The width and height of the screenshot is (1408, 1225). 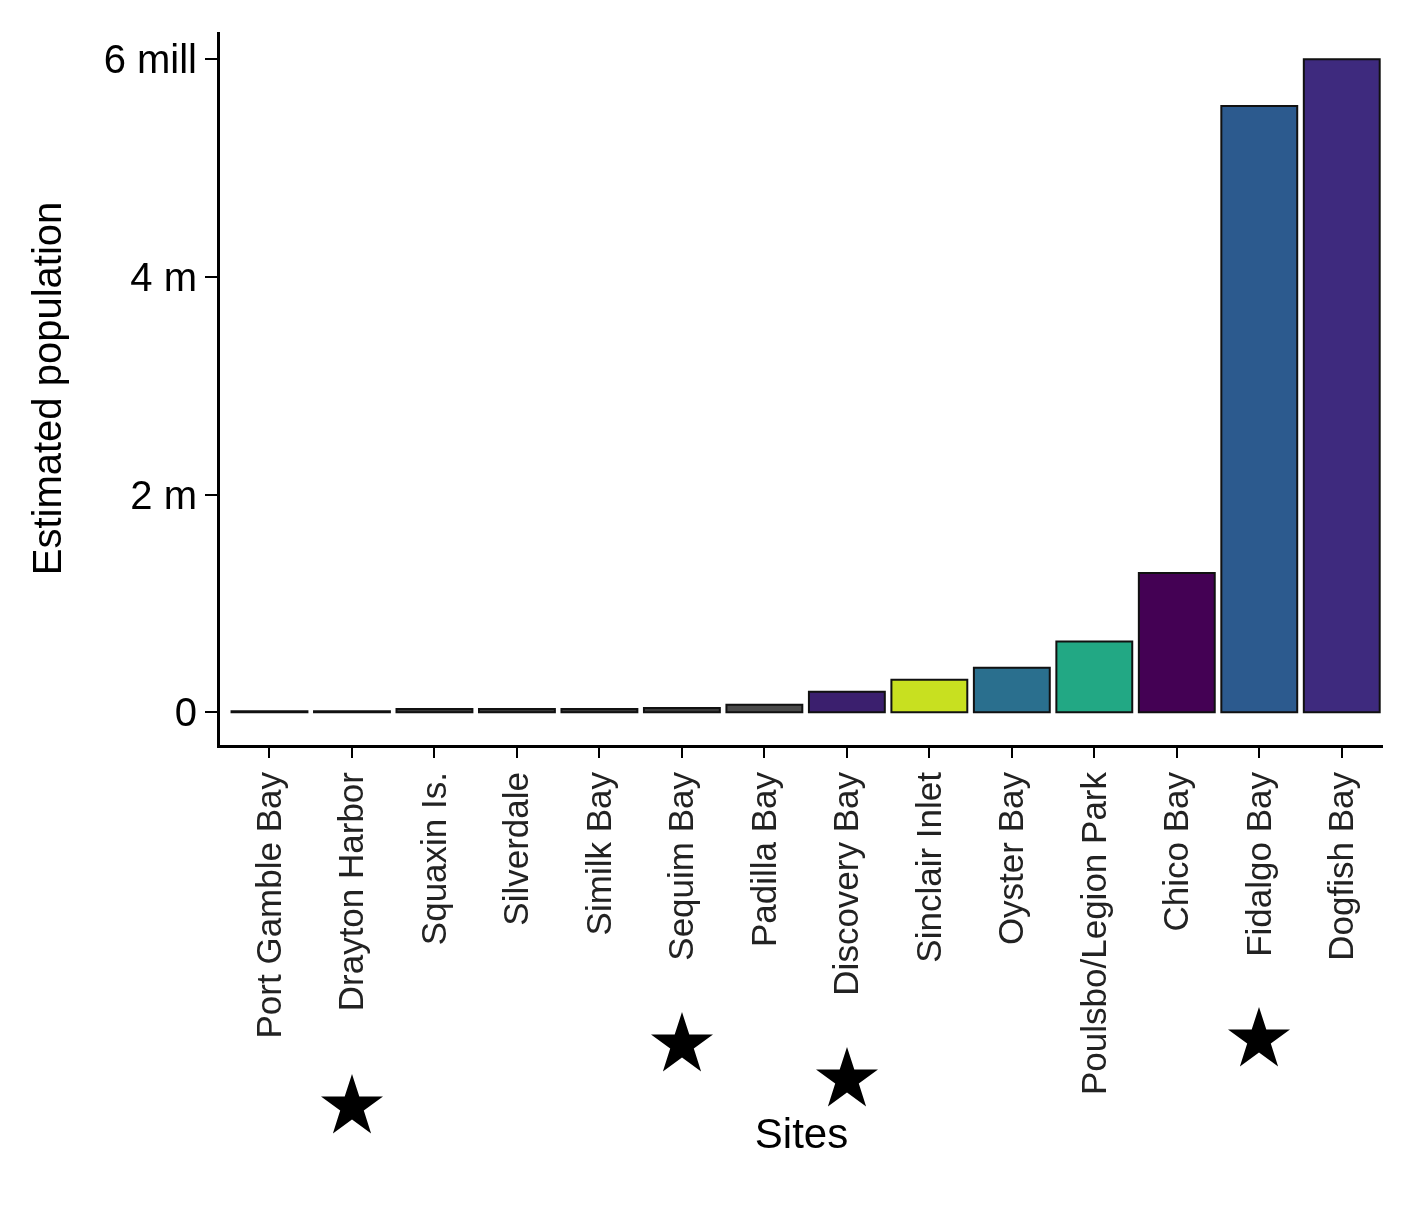 What do you see at coordinates (185, 712) in the screenshot?
I see `y-tick-label: 0` at bounding box center [185, 712].